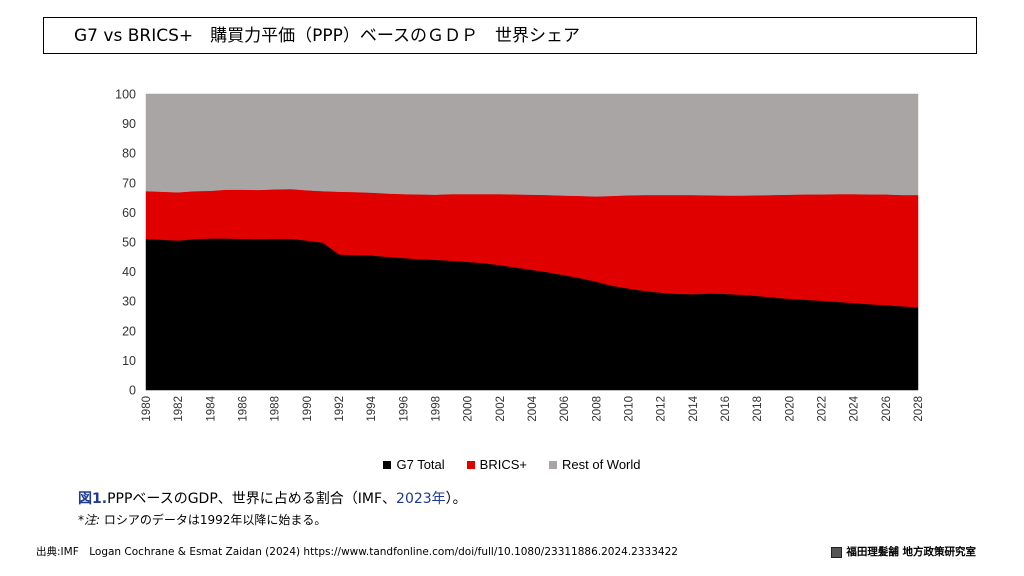 This screenshot has height=576, width=1024. What do you see at coordinates (630, 409) in the screenshot?
I see `x-tick-label: 2010` at bounding box center [630, 409].